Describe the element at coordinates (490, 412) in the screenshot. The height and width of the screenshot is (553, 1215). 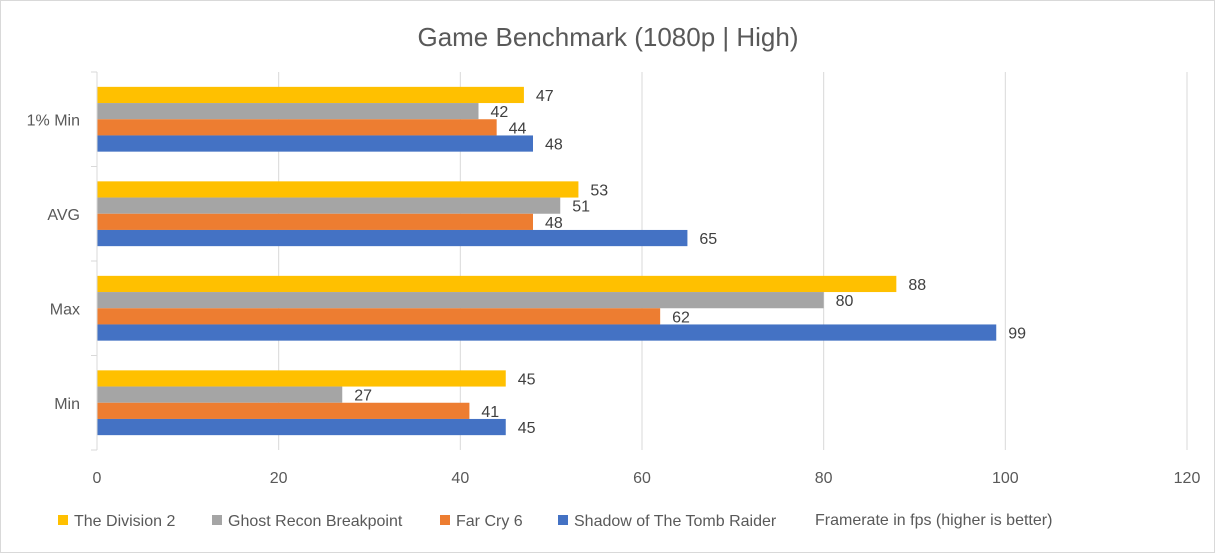
I see `data-label: 41` at that location.